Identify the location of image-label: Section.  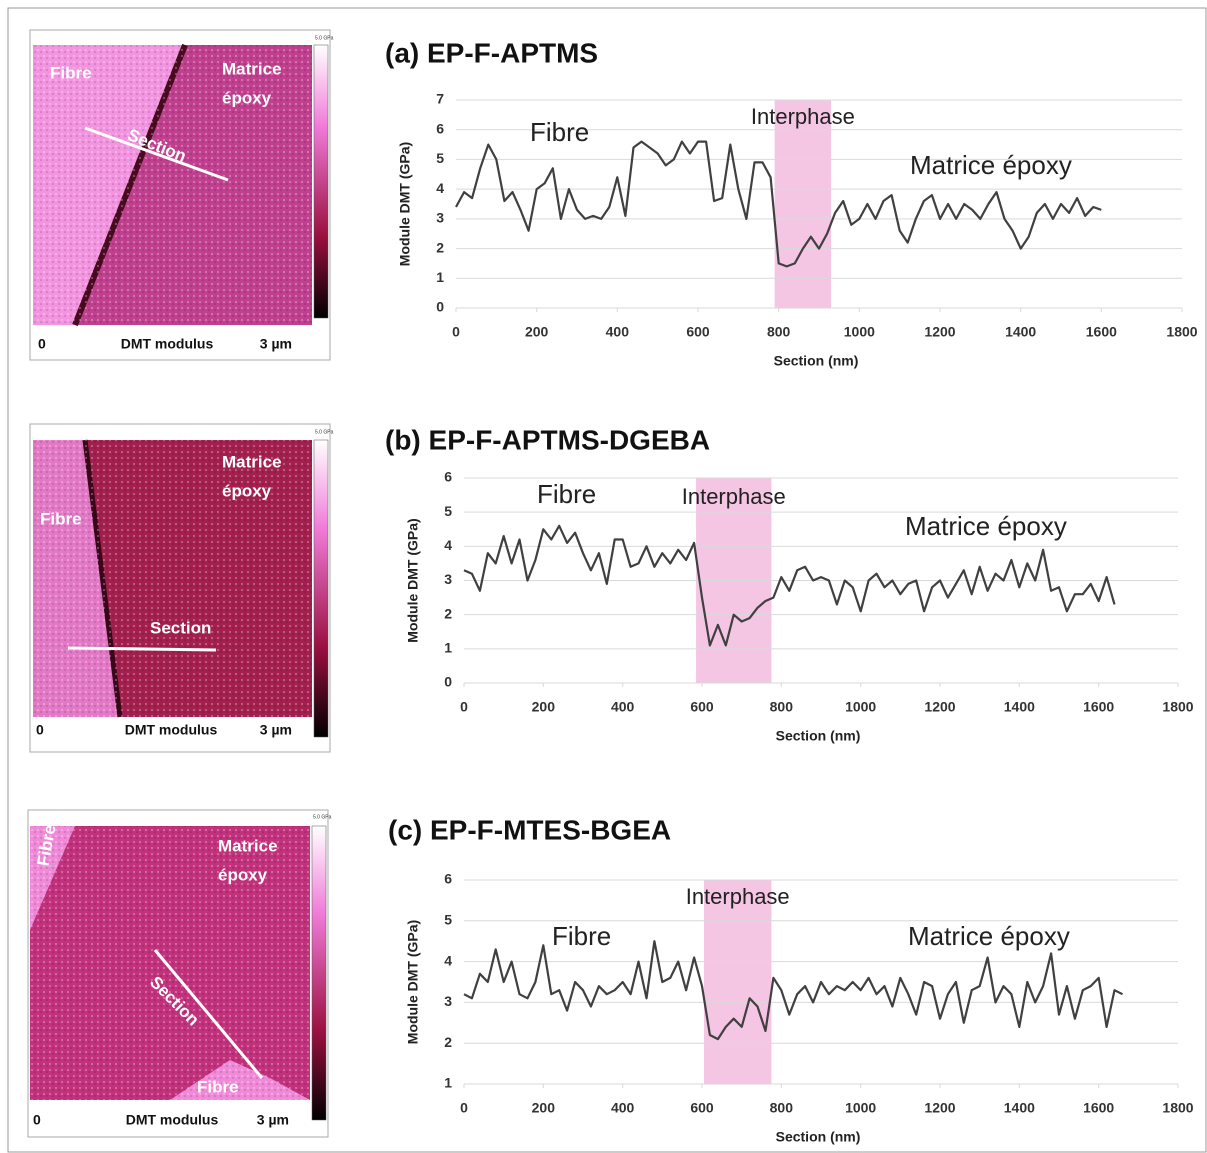
(180, 627).